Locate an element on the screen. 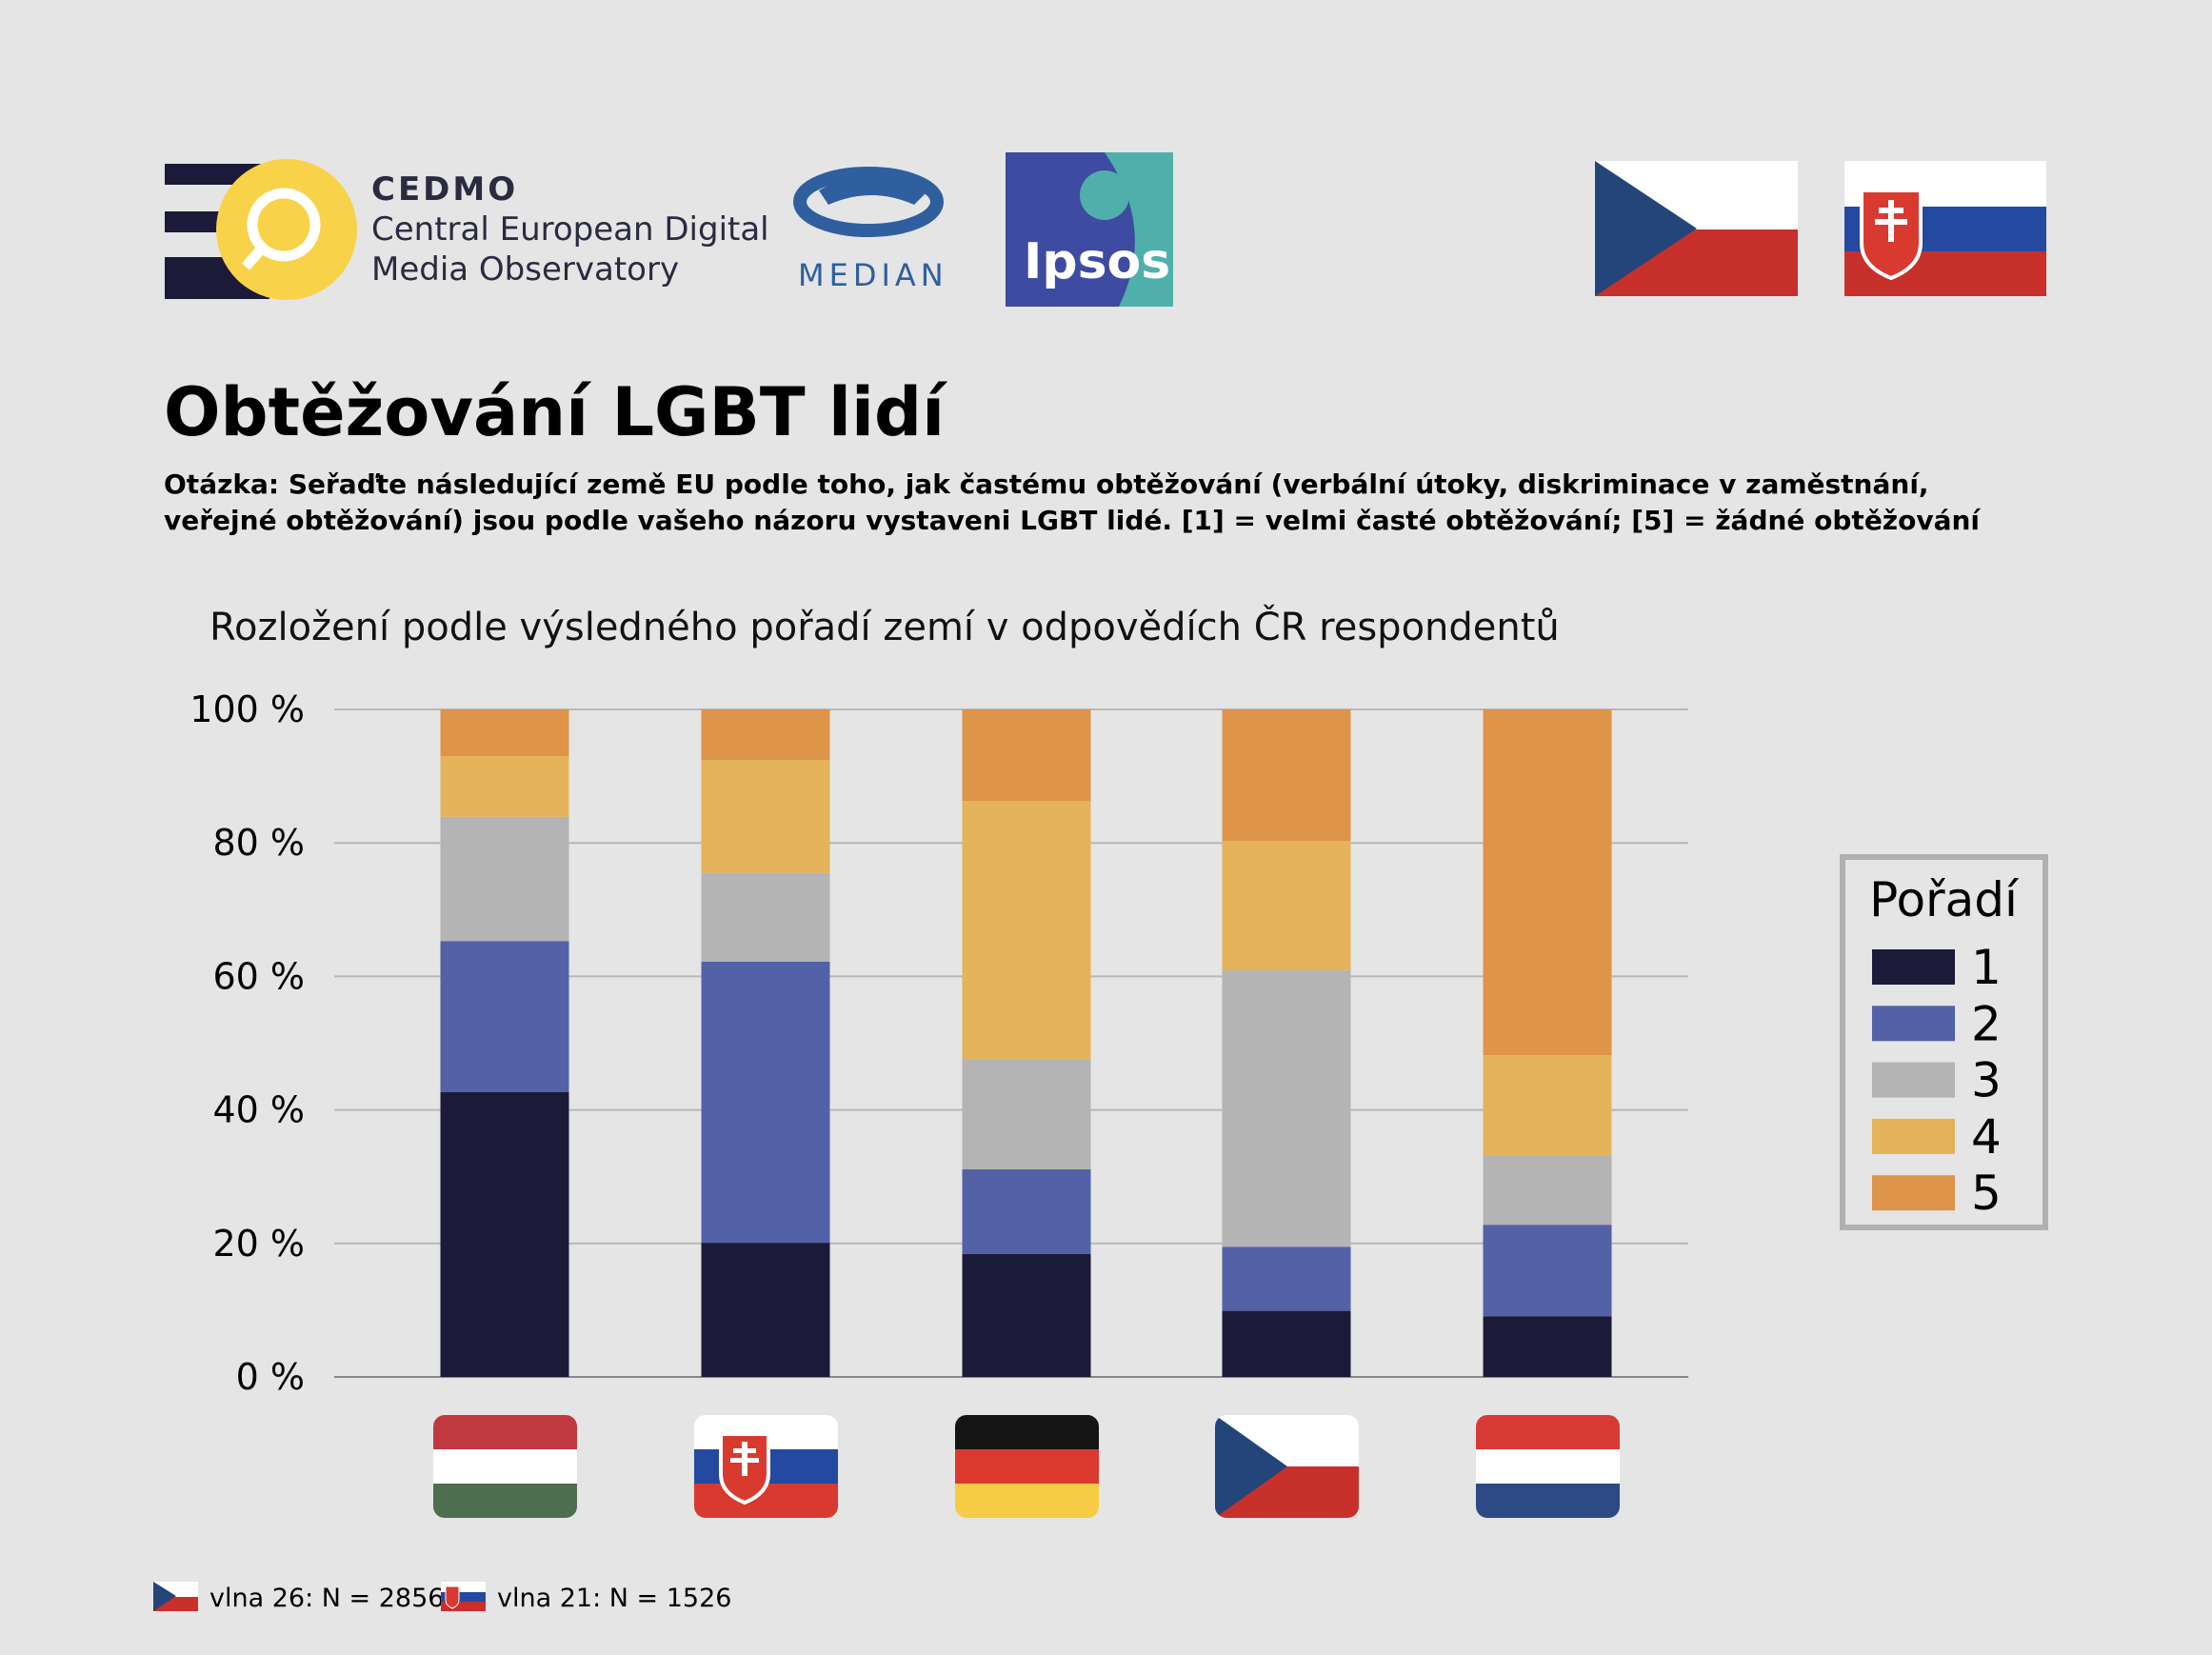 The image size is (2212, 1655). y-tick-label: 0 % is located at coordinates (270, 1377).